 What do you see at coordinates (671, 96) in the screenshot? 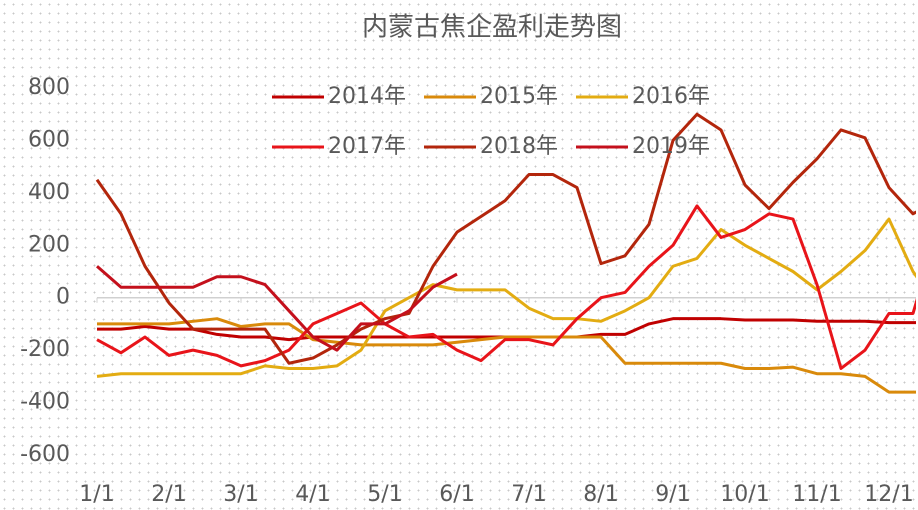
I see `legend-label: 2016年` at bounding box center [671, 96].